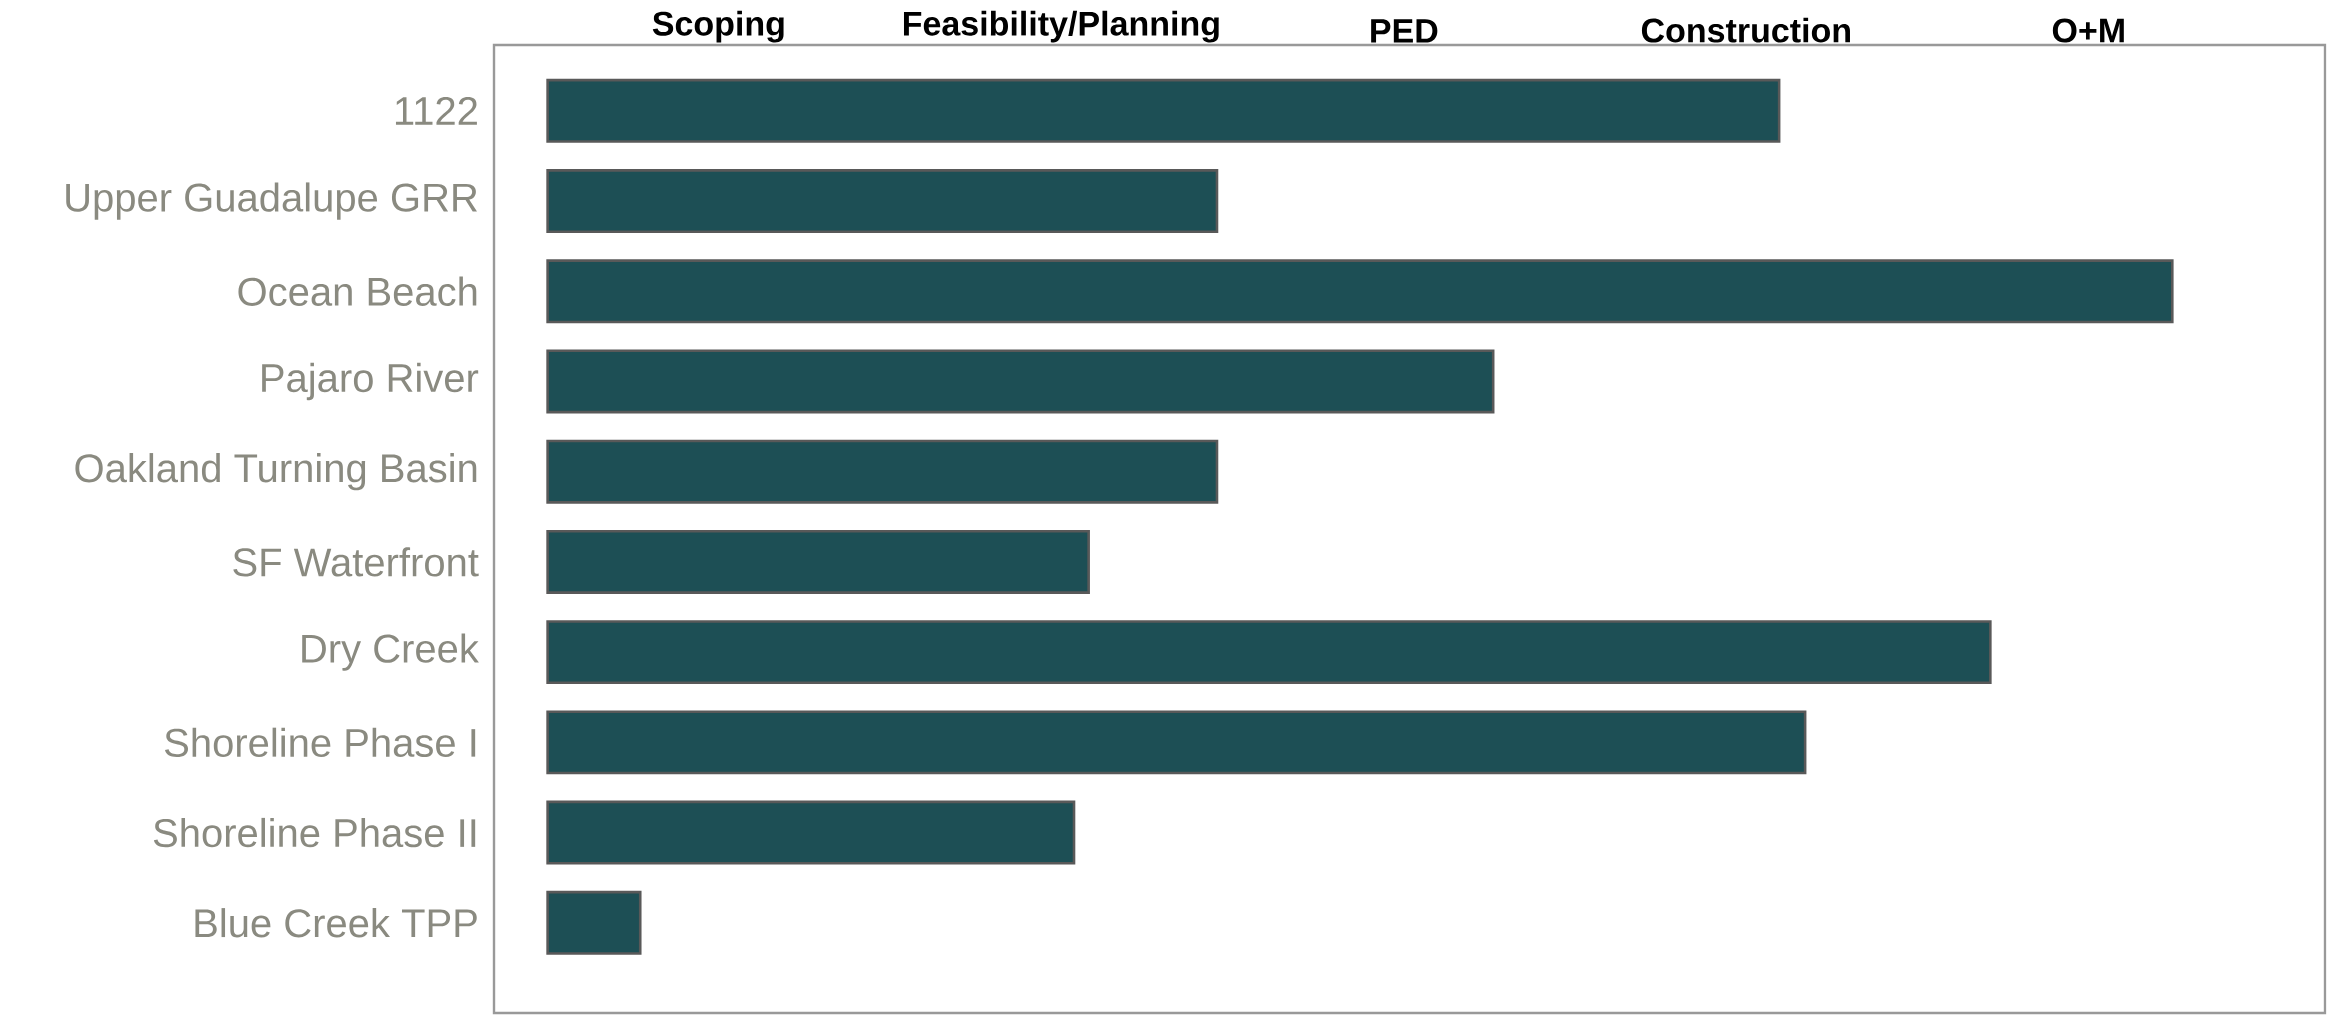  Describe the element at coordinates (436, 110) in the screenshot. I see `y-tick-label: 1122` at that location.